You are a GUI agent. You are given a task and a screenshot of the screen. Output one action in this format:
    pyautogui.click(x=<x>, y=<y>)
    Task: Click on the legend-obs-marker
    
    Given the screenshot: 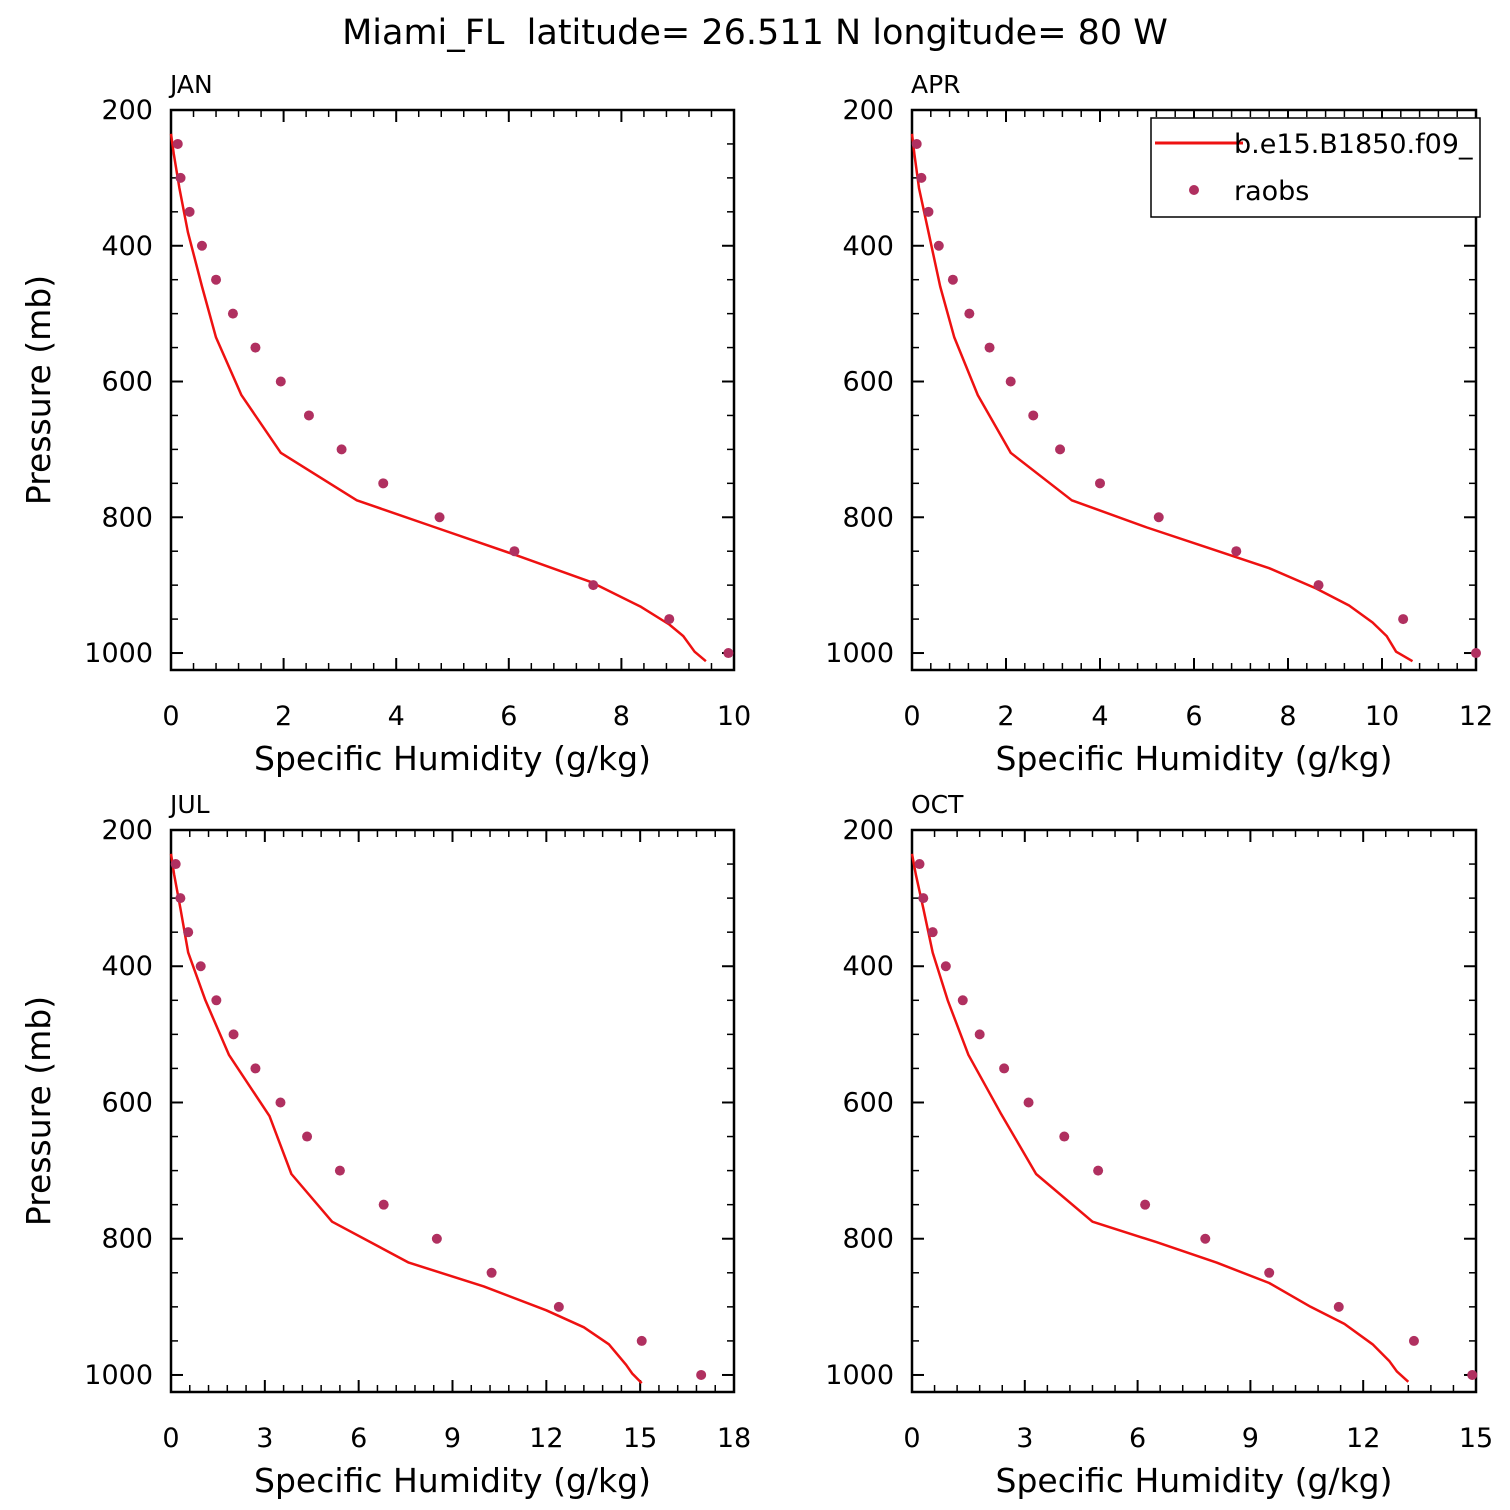 What is the action you would take?
    pyautogui.click(x=1194, y=190)
    